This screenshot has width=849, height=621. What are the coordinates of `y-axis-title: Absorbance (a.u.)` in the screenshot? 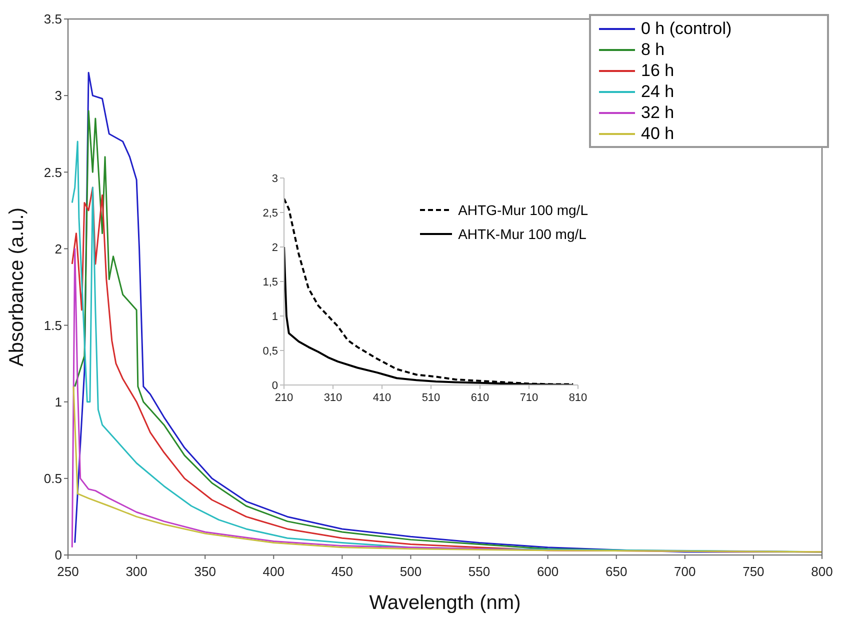 It's located at (17, 287).